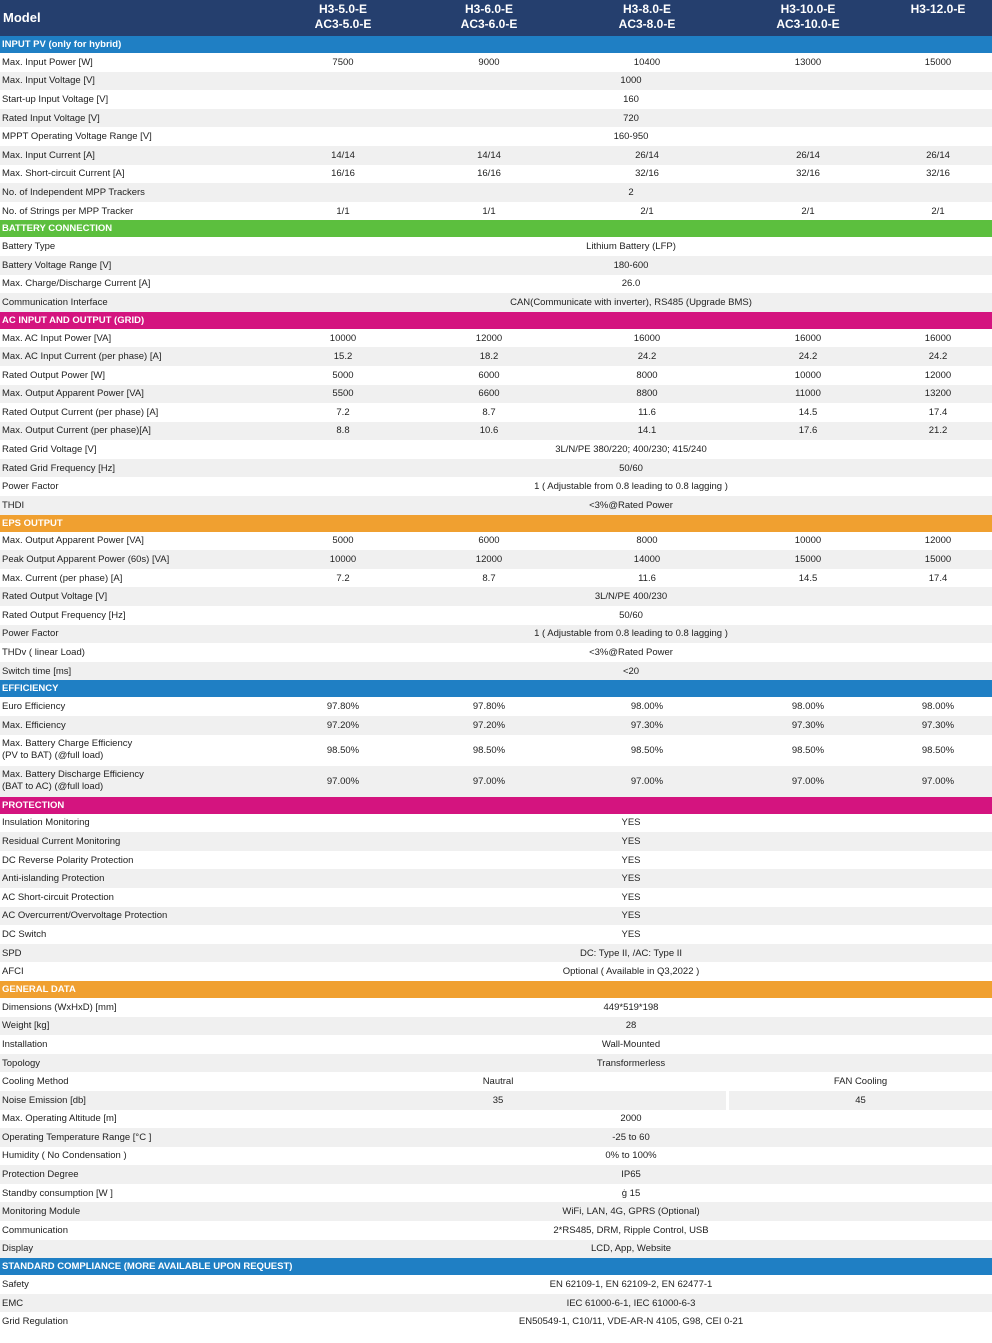 This screenshot has width=992, height=1343. What do you see at coordinates (496, 81) in the screenshot?
I see `table-row: Max. Input Voltage [V] 1000` at bounding box center [496, 81].